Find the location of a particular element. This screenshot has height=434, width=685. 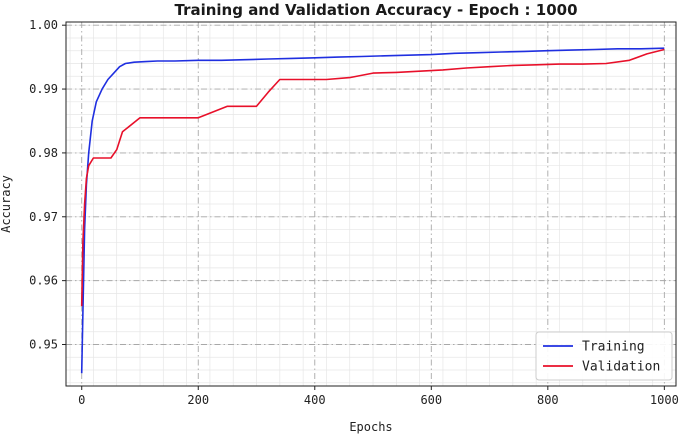

legend: Training Validation is located at coordinates (604, 356).